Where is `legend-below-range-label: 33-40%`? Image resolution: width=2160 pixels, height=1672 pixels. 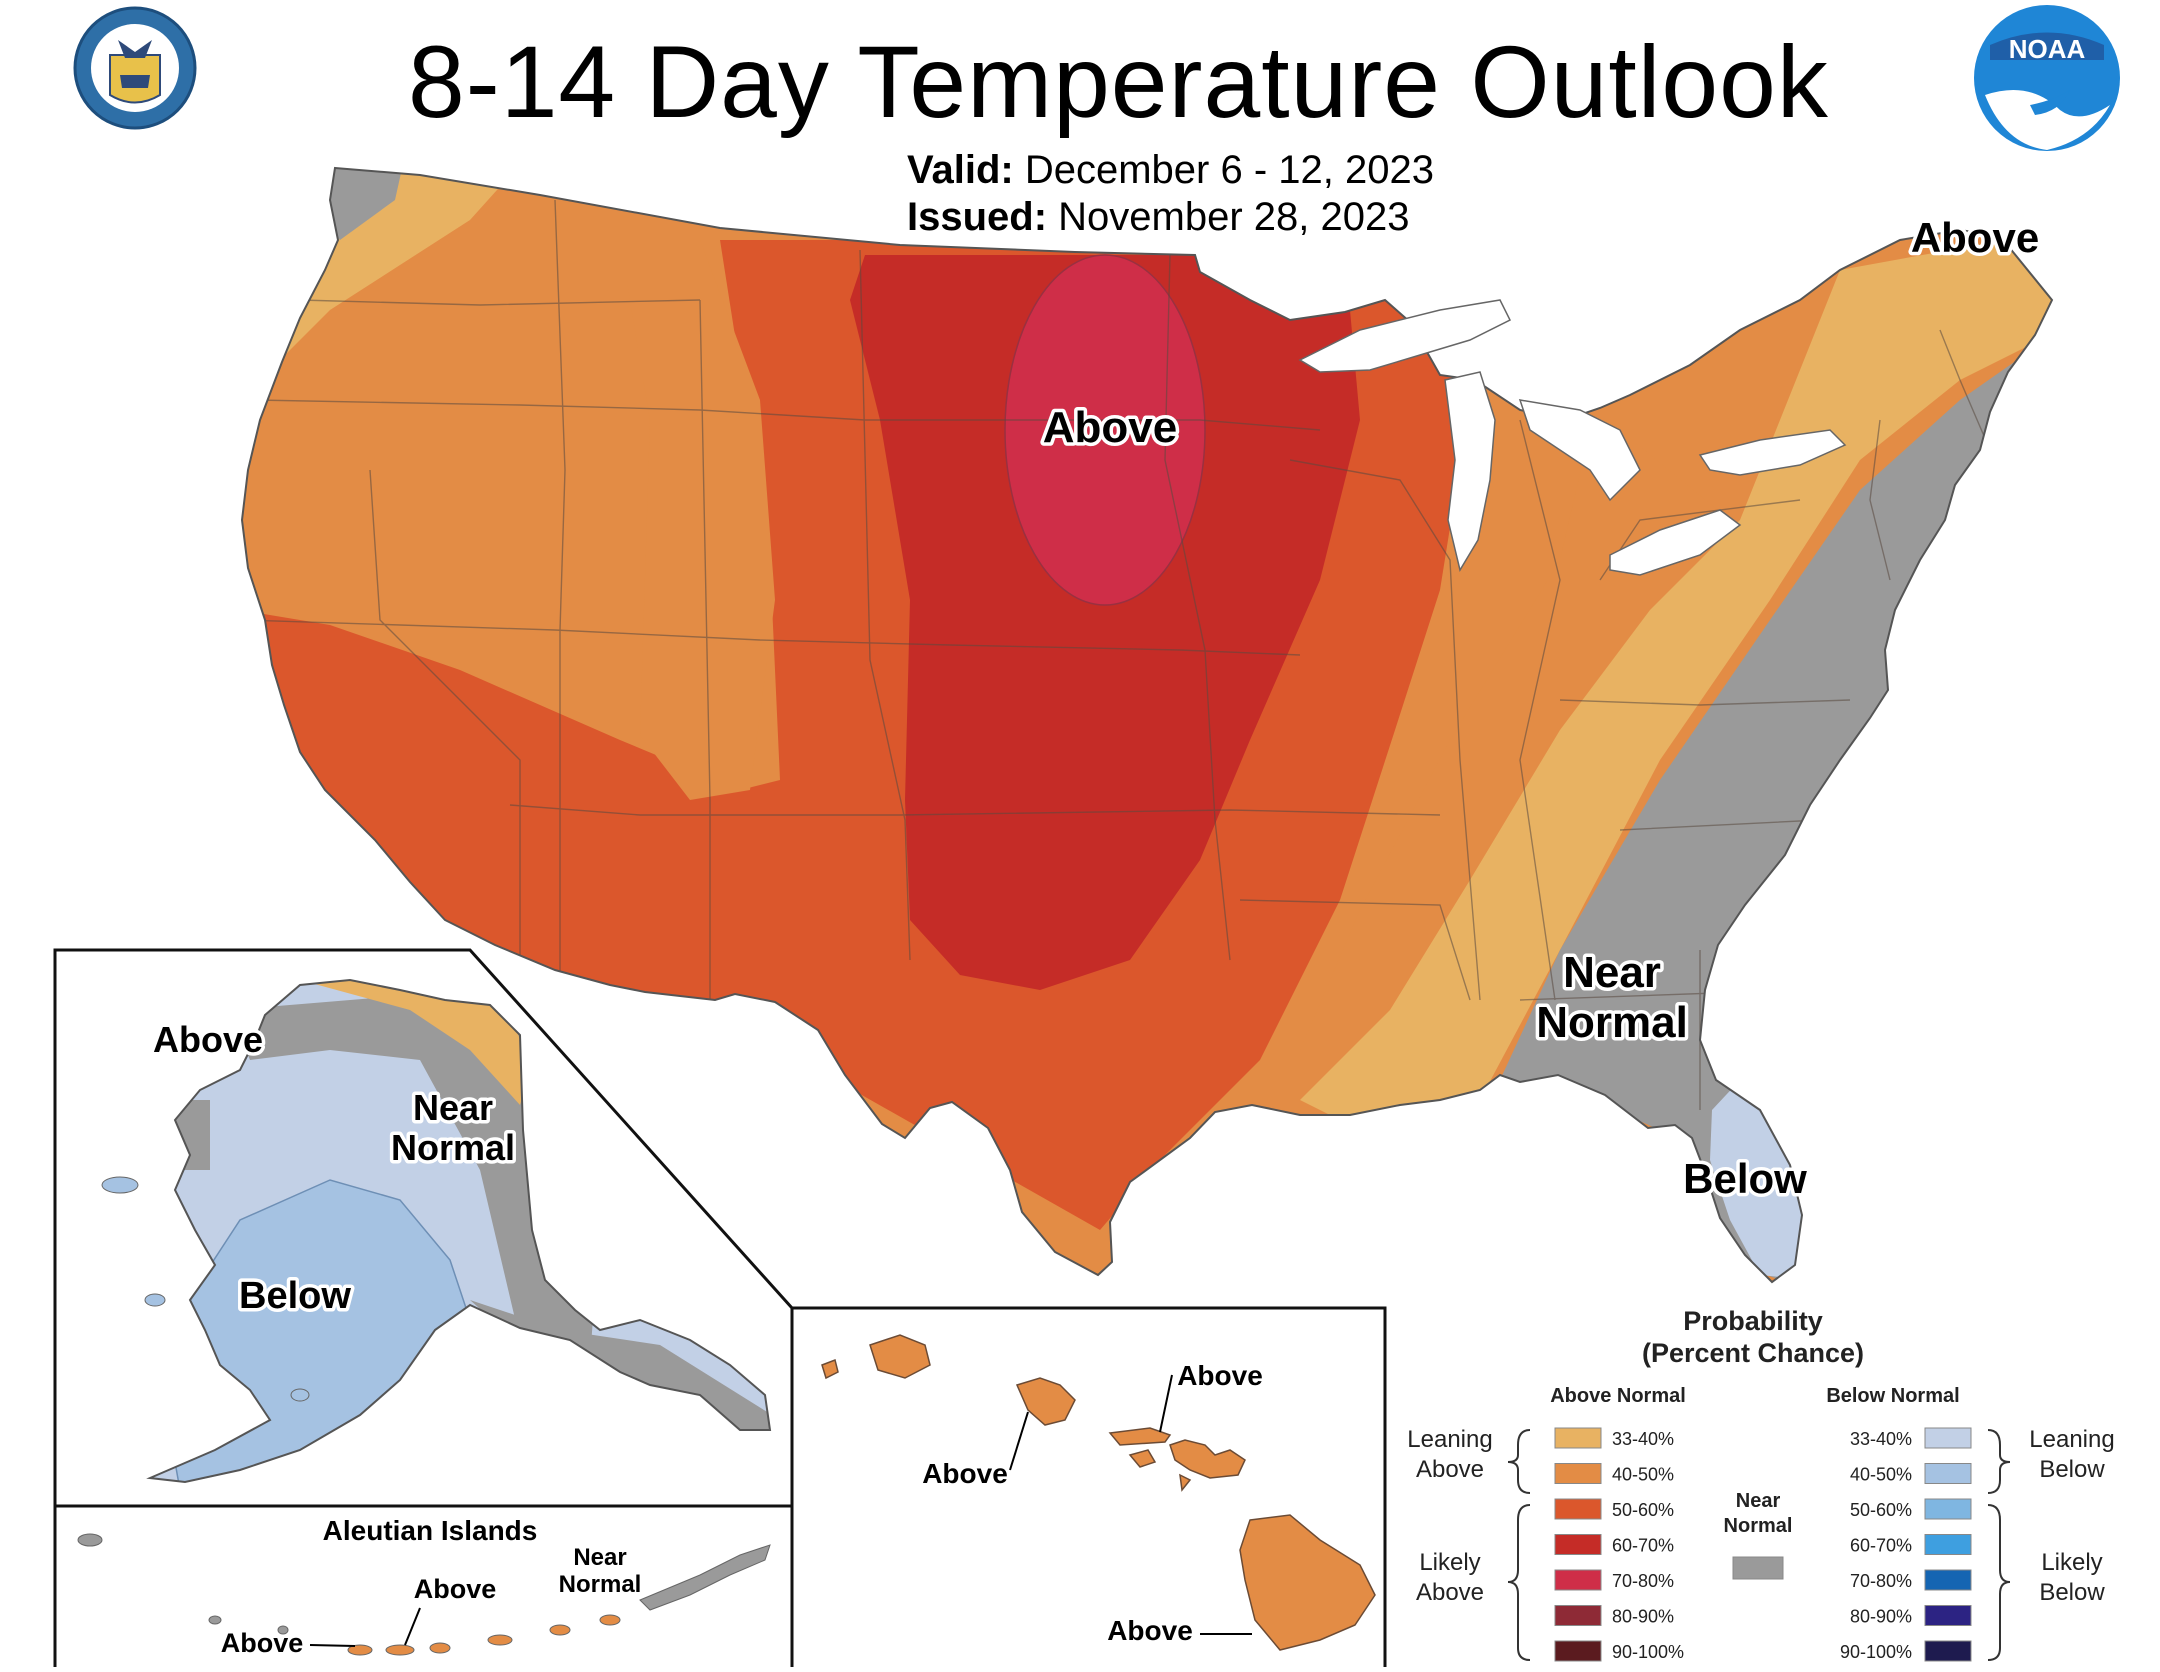 legend-below-range-label: 33-40% is located at coordinates (1881, 1439).